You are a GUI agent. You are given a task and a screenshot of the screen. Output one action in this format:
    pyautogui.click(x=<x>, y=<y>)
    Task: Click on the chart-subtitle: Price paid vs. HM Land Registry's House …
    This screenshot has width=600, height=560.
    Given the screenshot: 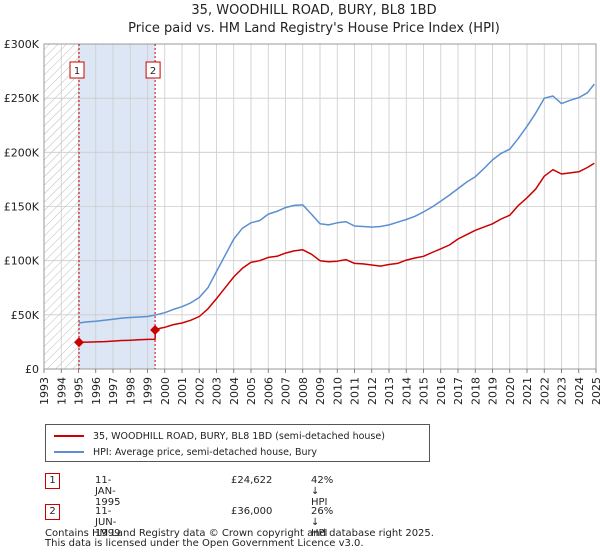 What is the action you would take?
    pyautogui.click(x=314, y=28)
    